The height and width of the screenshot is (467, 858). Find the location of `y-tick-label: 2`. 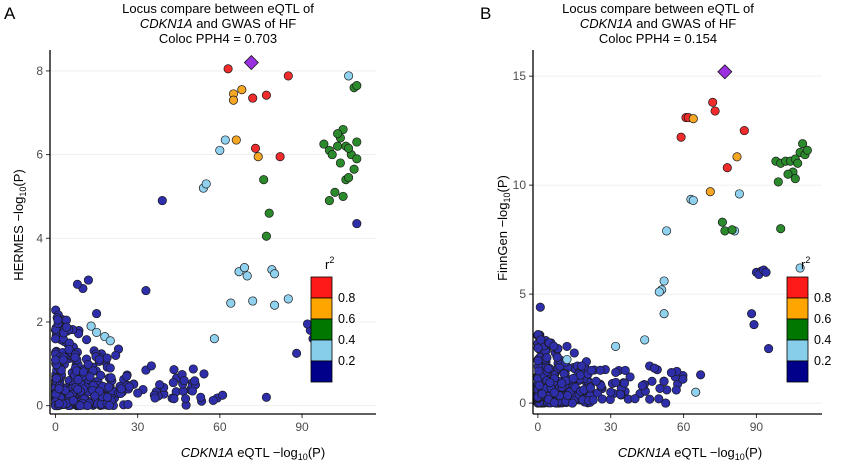

y-tick-label: 2 is located at coordinates (39, 322).